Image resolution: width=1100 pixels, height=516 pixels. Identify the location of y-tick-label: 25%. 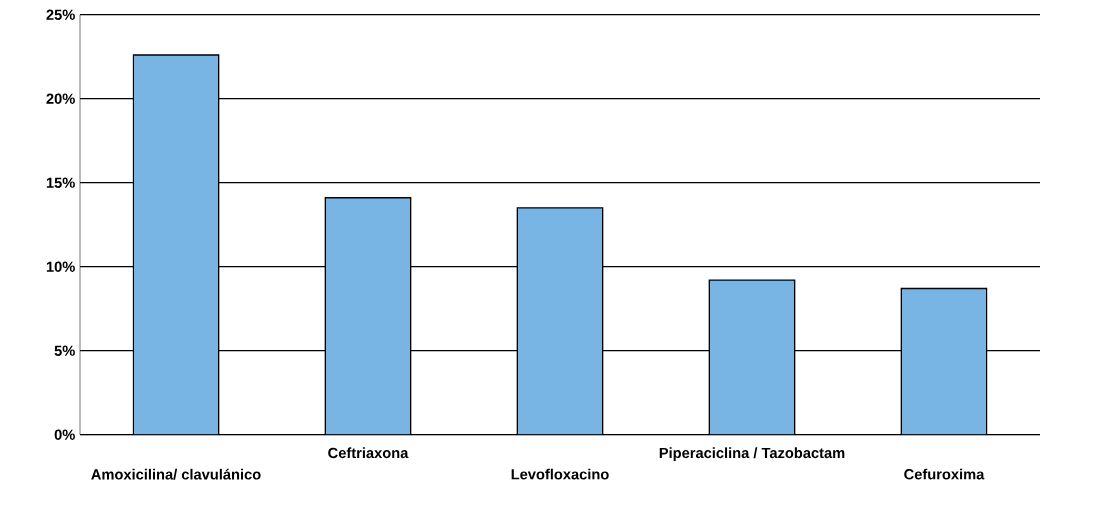
(60, 14).